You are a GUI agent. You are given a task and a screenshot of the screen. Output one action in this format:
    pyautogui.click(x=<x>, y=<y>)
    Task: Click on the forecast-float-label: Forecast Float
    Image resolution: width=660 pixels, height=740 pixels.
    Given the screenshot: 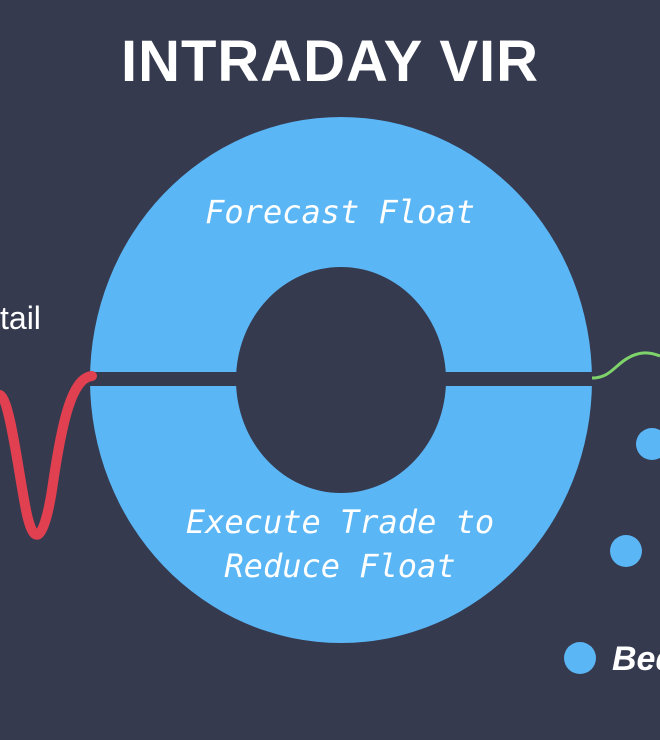 What is the action you would take?
    pyautogui.click(x=340, y=212)
    